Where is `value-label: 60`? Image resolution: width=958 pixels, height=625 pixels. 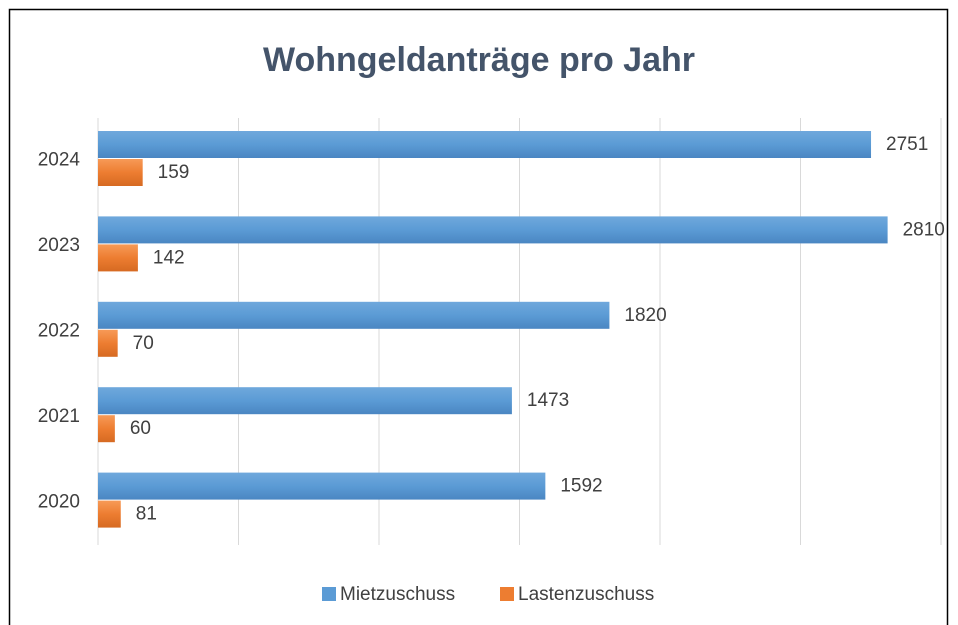 value-label: 60 is located at coordinates (140, 428).